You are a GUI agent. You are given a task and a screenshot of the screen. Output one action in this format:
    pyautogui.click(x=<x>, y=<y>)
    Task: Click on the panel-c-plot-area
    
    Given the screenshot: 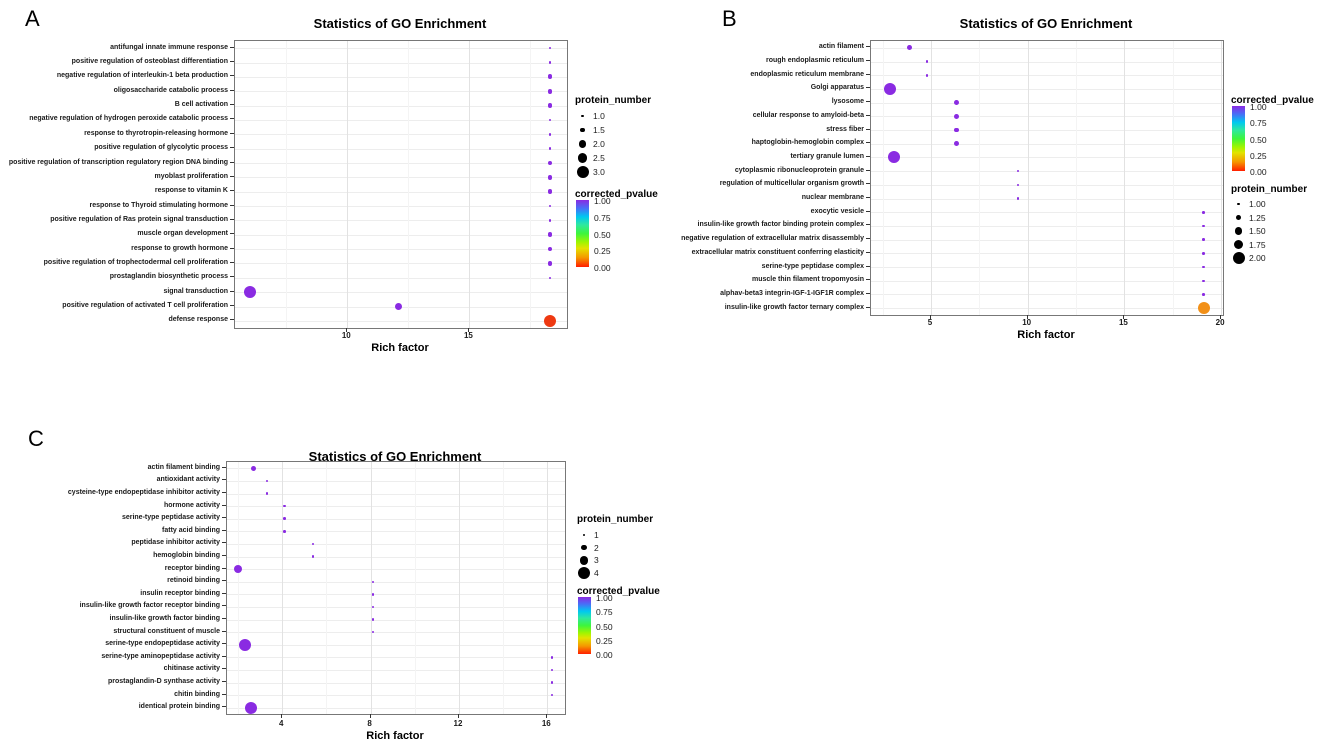 What is the action you would take?
    pyautogui.click(x=396, y=588)
    